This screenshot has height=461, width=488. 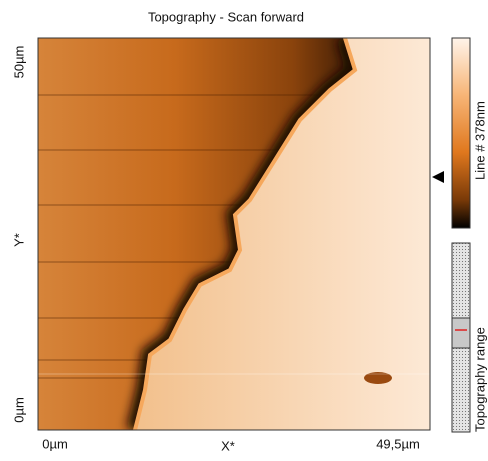 I want to click on x-left-label: 0µm, so click(x=55, y=443).